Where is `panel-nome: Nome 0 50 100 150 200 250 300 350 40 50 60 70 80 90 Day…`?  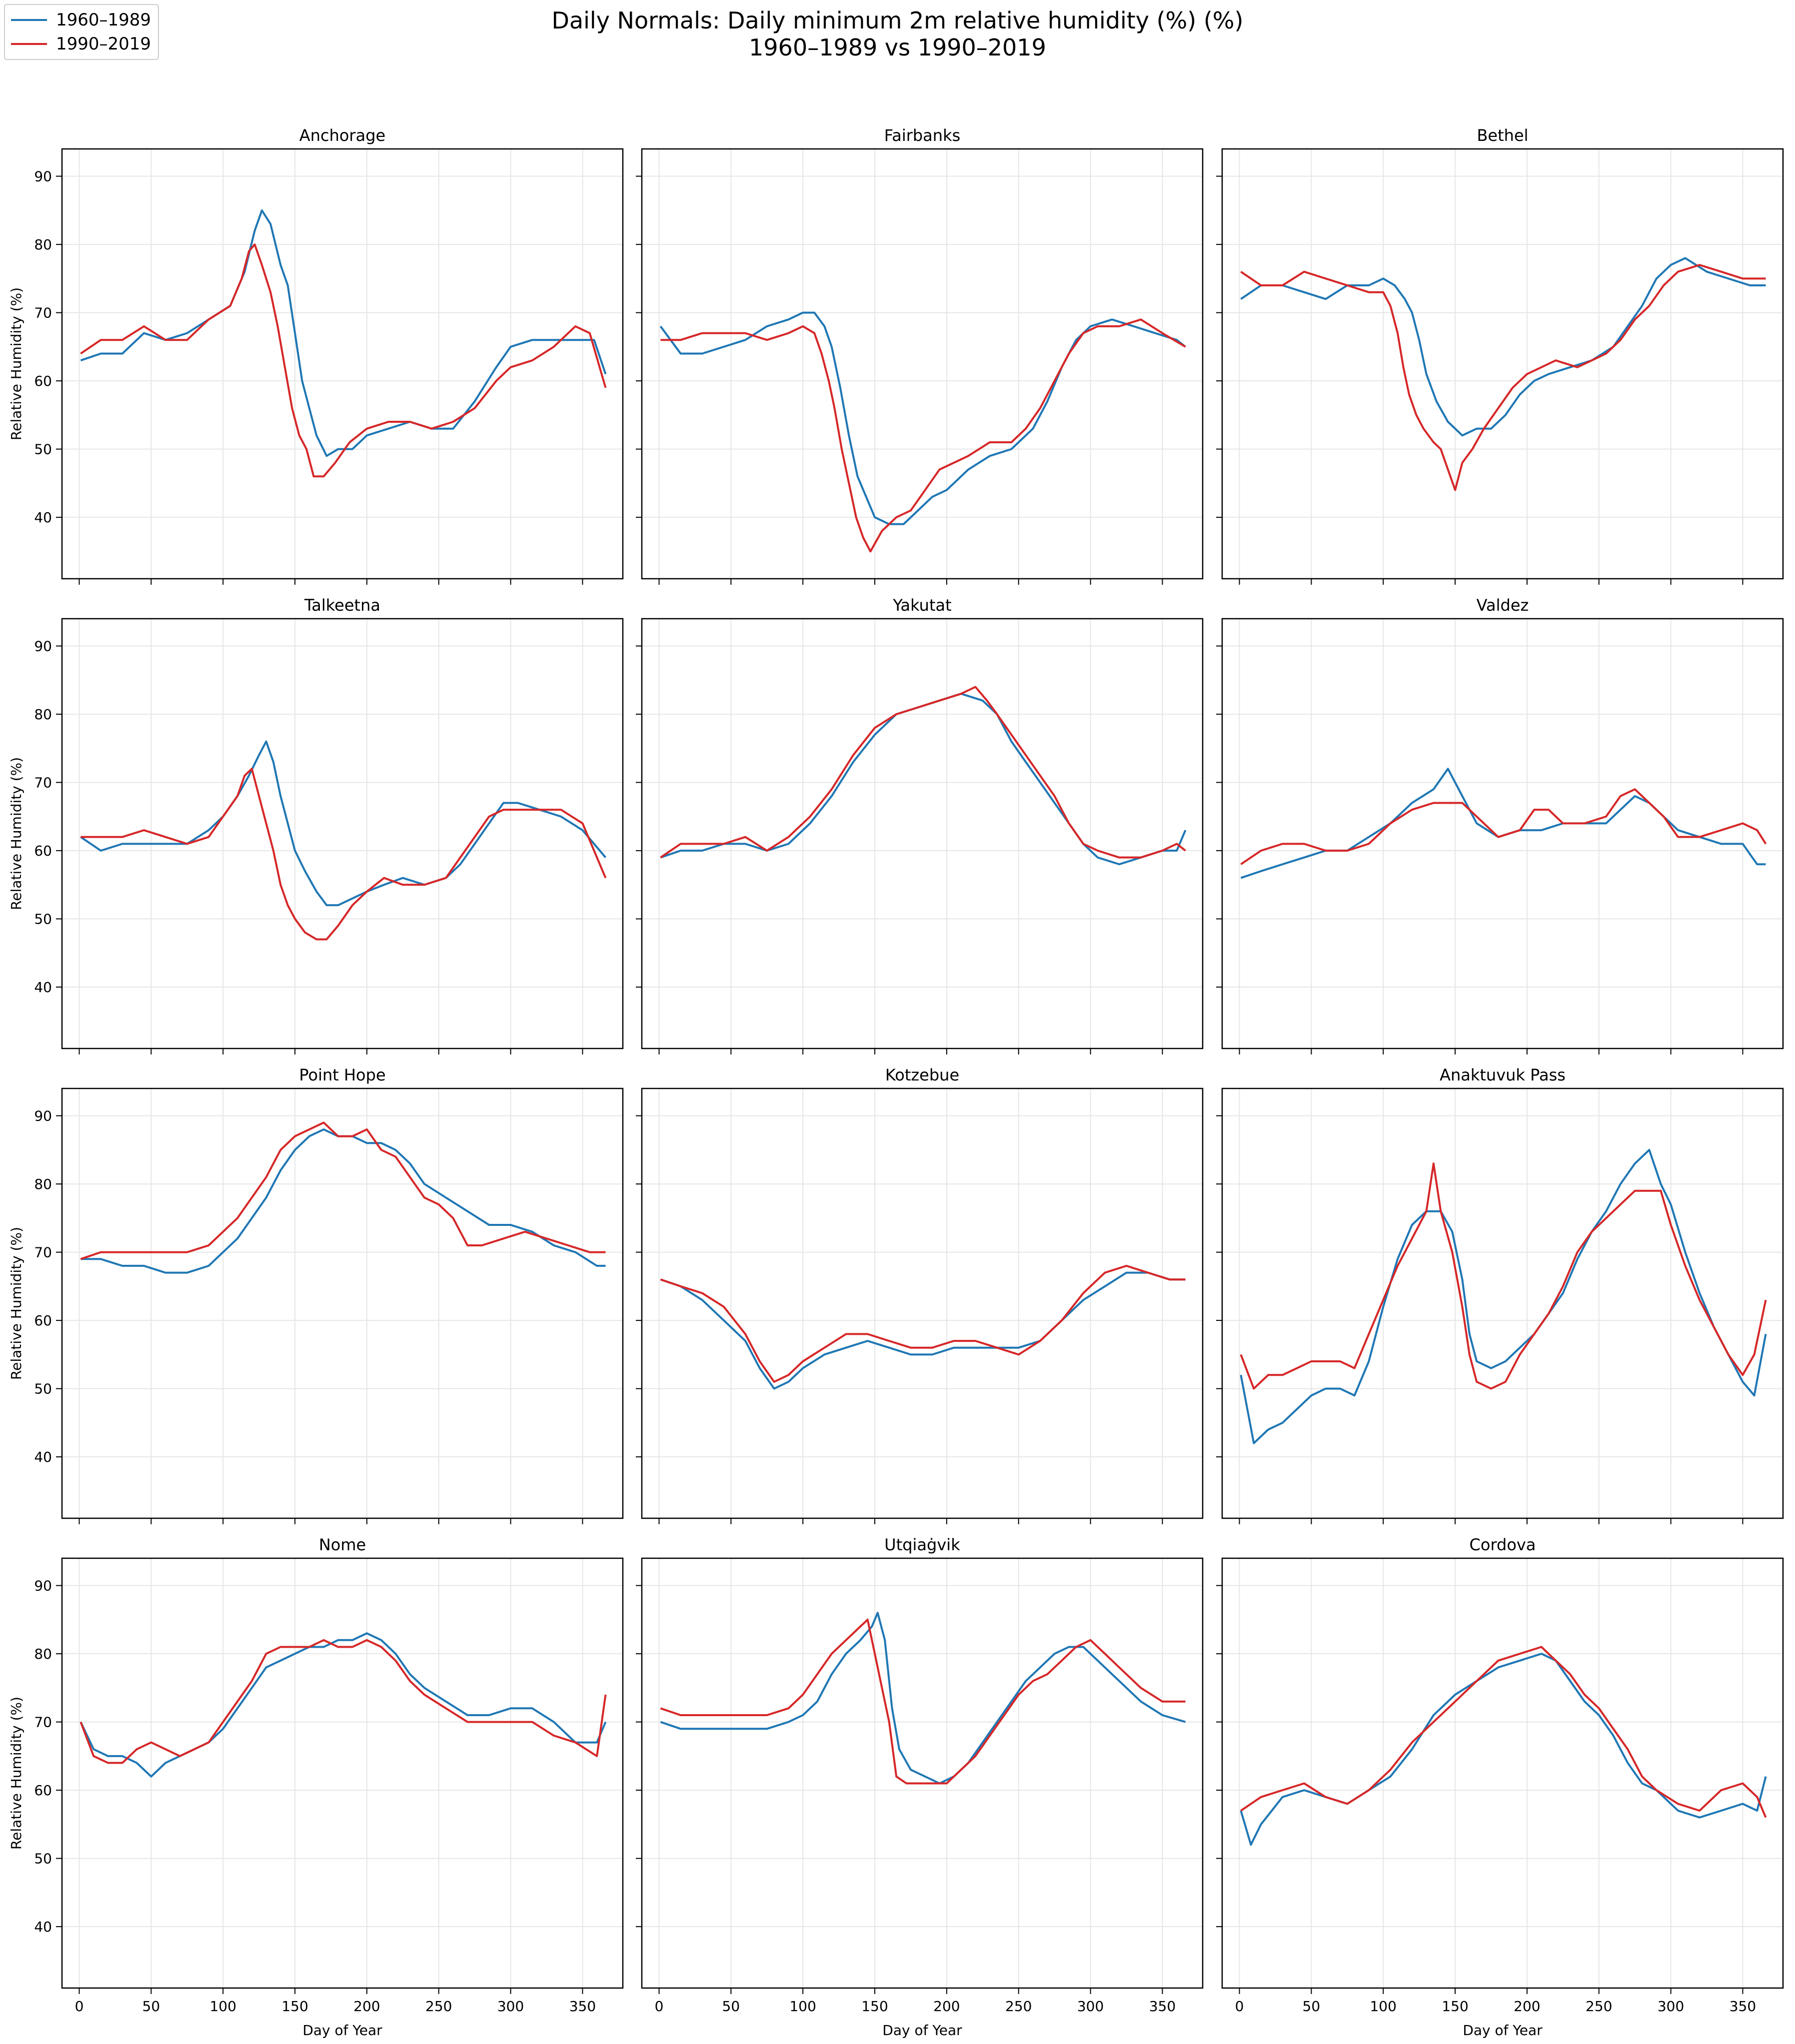 panel-nome: Nome 0 50 100 150 200 250 300 350 40 50 60 70 80 90 Day… is located at coordinates (316, 1787).